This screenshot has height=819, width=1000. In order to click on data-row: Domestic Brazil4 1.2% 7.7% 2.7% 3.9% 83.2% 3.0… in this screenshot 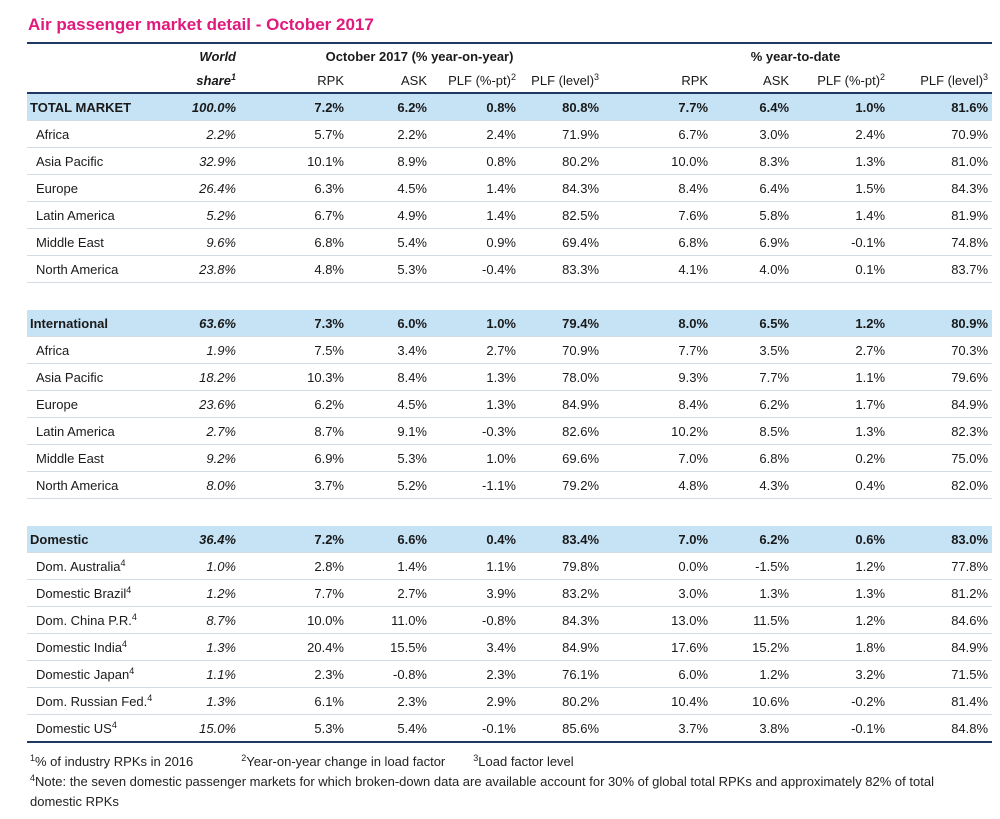, I will do `click(510, 593)`.